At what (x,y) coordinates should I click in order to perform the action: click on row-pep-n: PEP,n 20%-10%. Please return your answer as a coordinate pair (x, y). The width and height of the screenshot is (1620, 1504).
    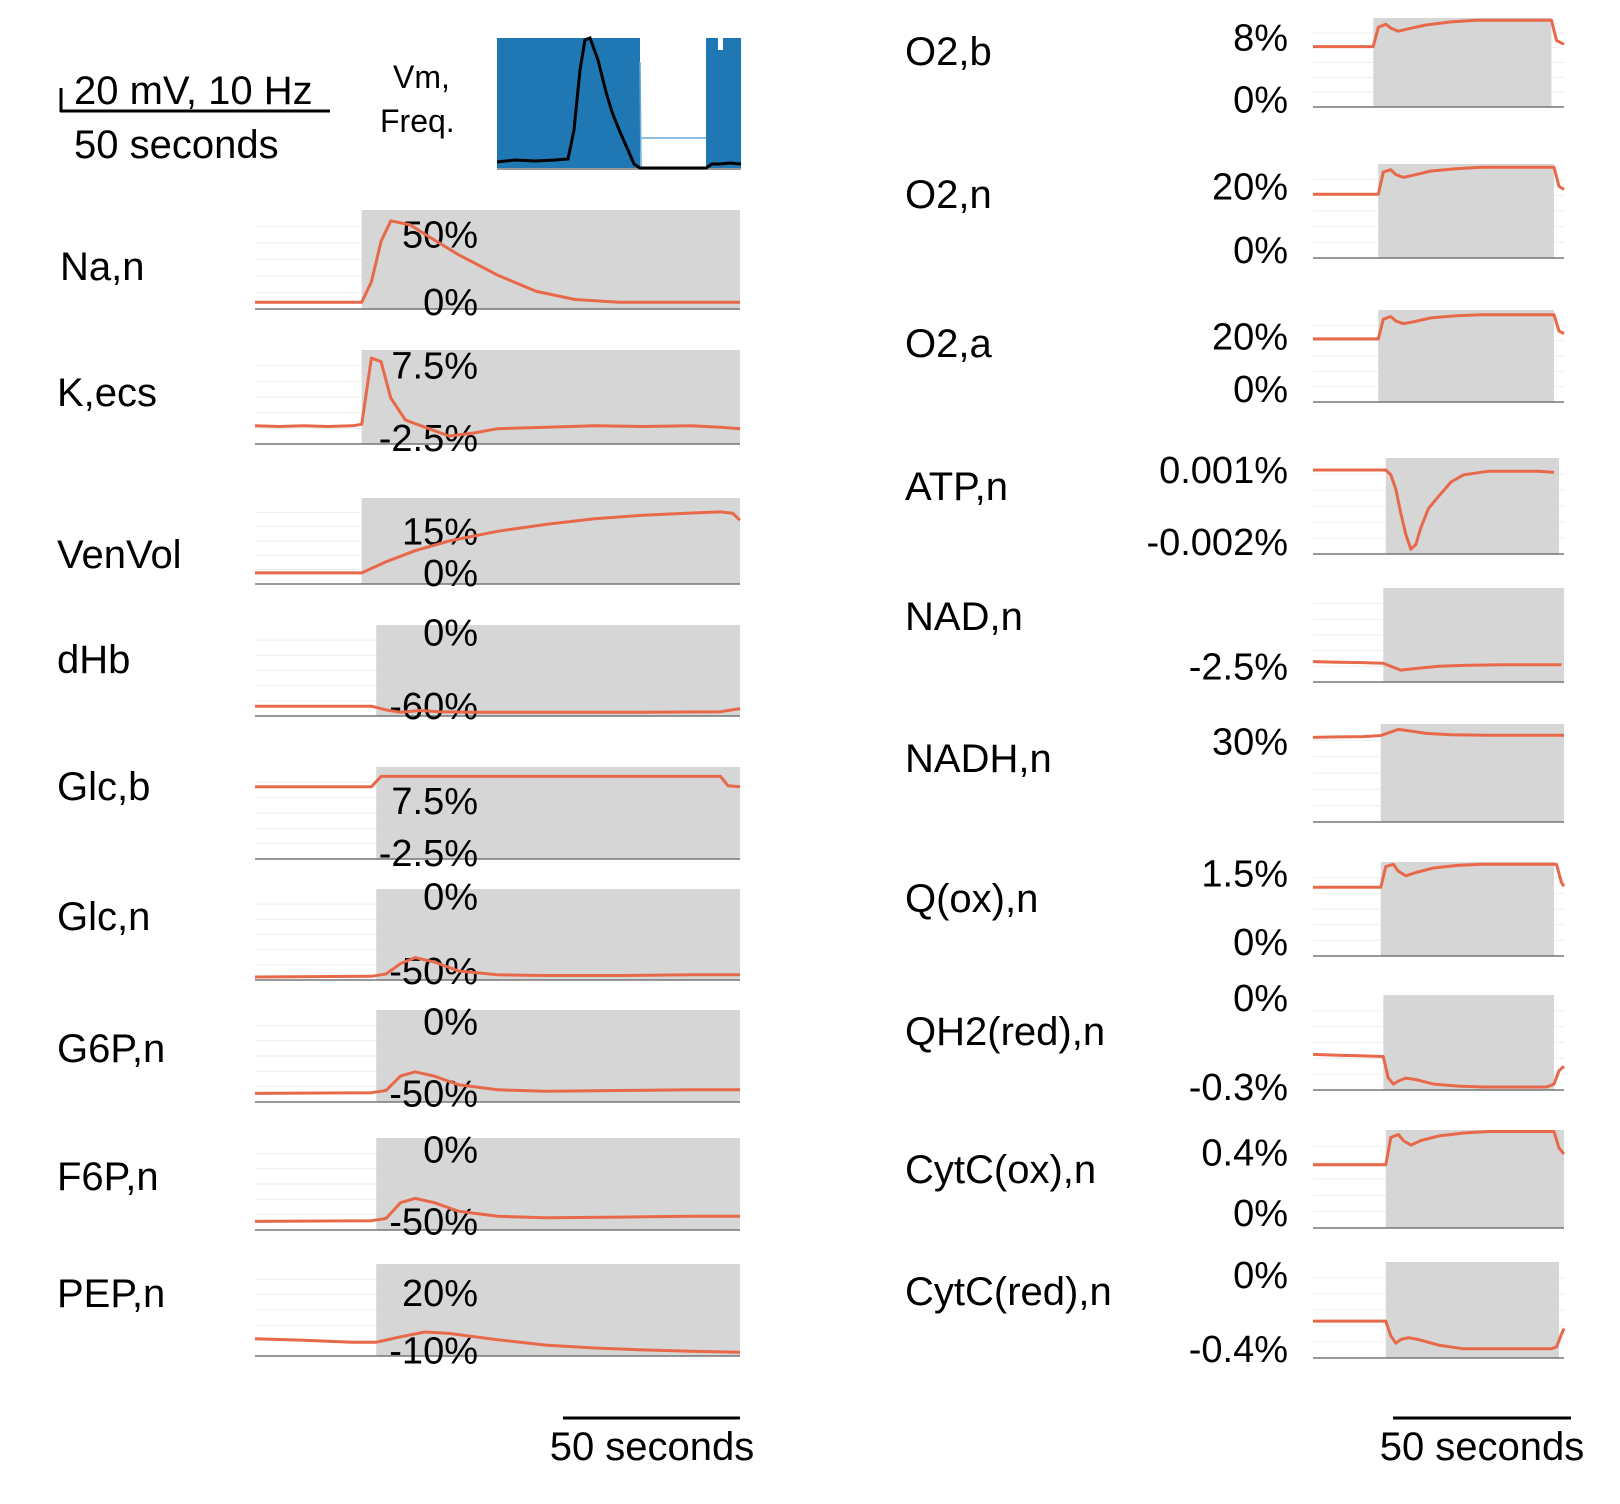
    Looking at the image, I should click on (399, 1318).